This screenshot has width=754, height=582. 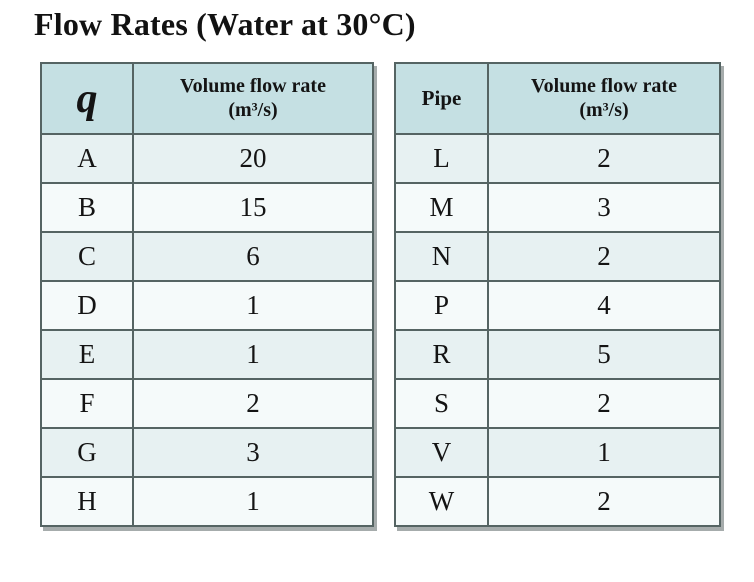 I want to click on pipe-label-cell: W, so click(x=441, y=501).